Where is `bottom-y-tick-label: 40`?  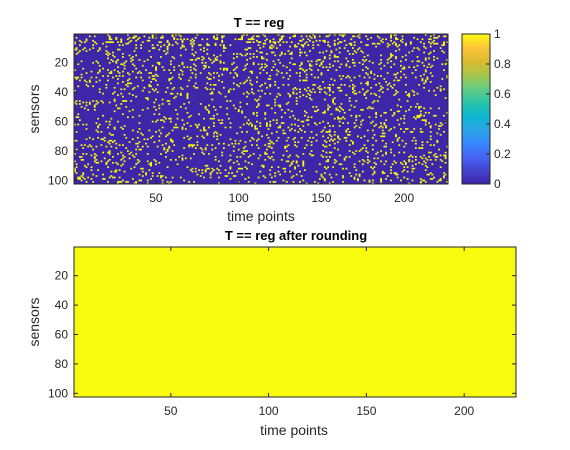
bottom-y-tick-label: 40 is located at coordinates (62, 305).